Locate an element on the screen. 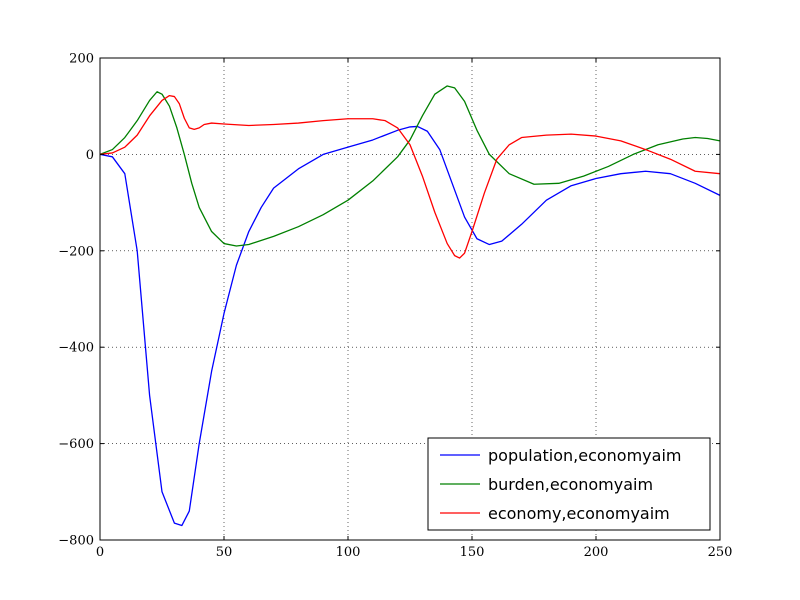 The height and width of the screenshot is (600, 800). y-tick-label-5: −800 is located at coordinates (76, 541).